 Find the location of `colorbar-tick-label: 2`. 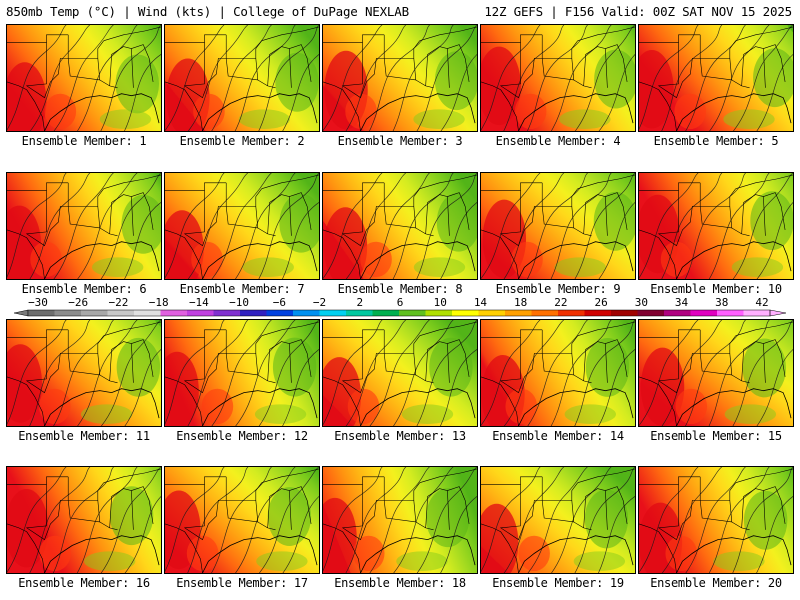

colorbar-tick-label: 2 is located at coordinates (360, 302).